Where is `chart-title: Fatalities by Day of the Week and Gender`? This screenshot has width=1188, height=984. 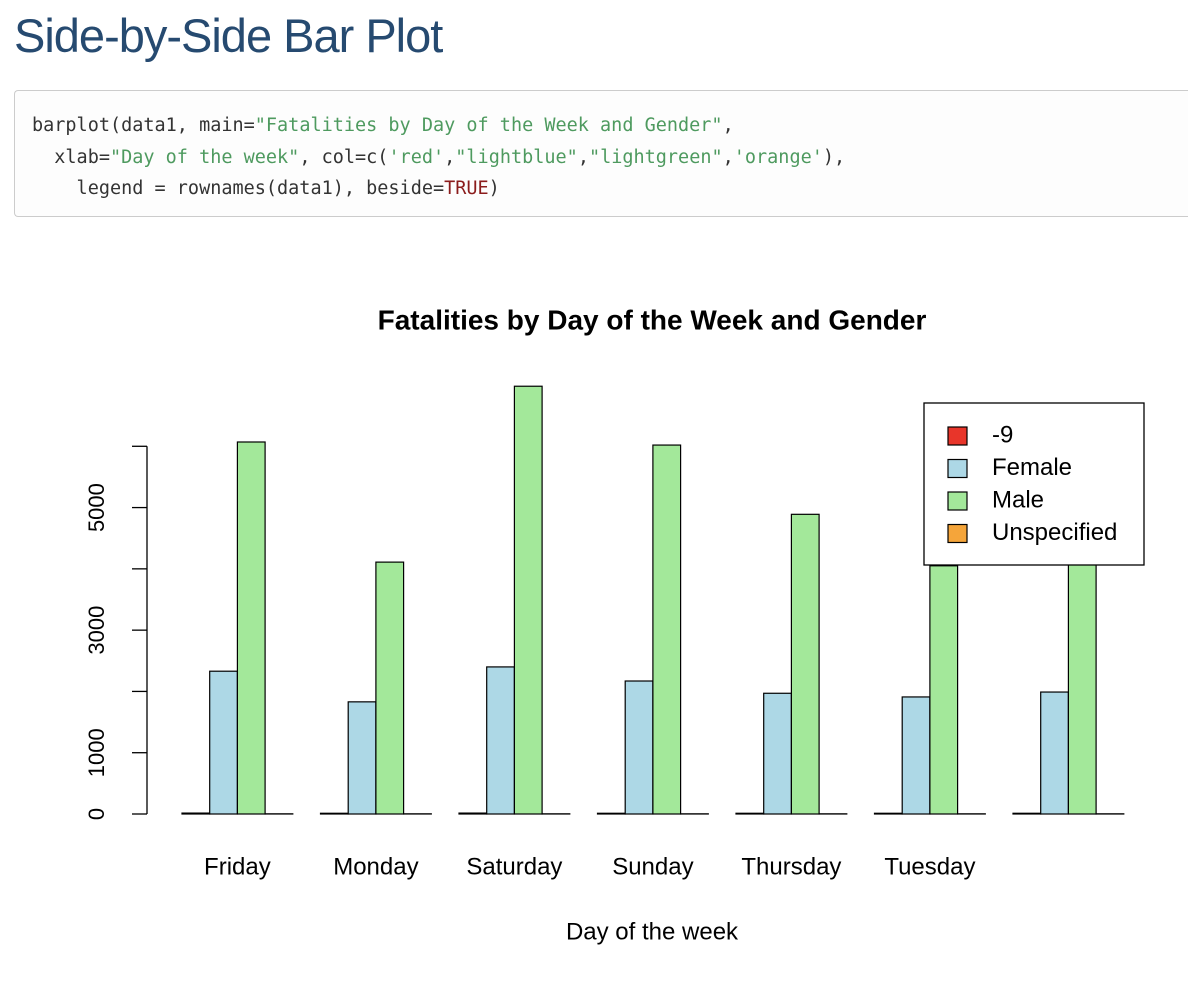 chart-title: Fatalities by Day of the Week and Gender is located at coordinates (652, 319).